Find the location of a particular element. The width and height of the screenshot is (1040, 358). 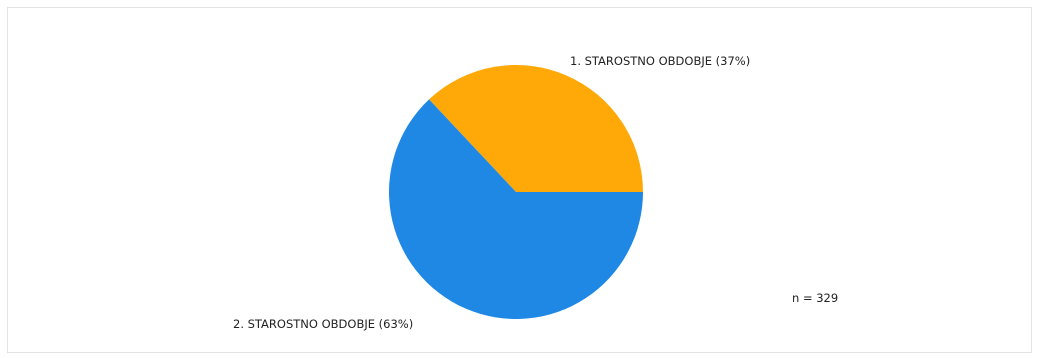

slice-label-1: 1. STAROSTNO OBDOBJE (37%) is located at coordinates (660, 61).